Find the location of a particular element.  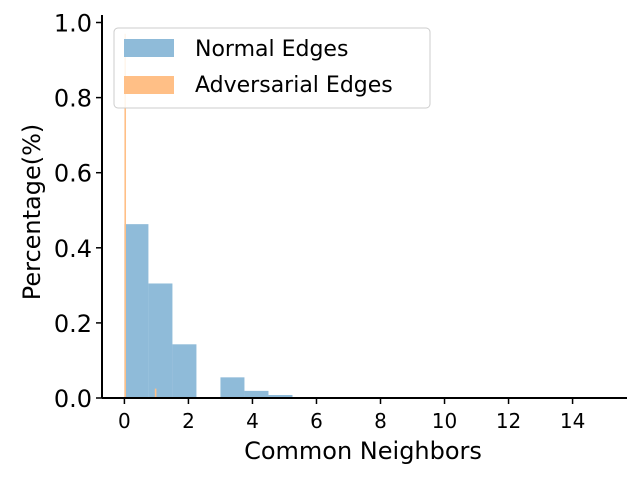

legend: Normal Edges Adversarial Edges is located at coordinates (272, 68).